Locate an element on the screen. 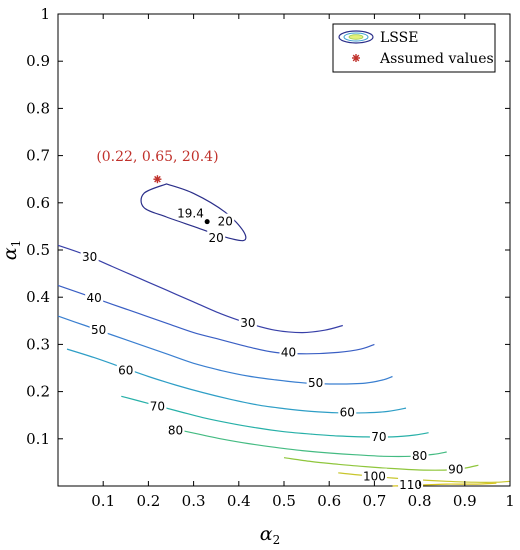 This screenshot has width=520, height=550. x-tick-label-4: 0.5 is located at coordinates (284, 501).